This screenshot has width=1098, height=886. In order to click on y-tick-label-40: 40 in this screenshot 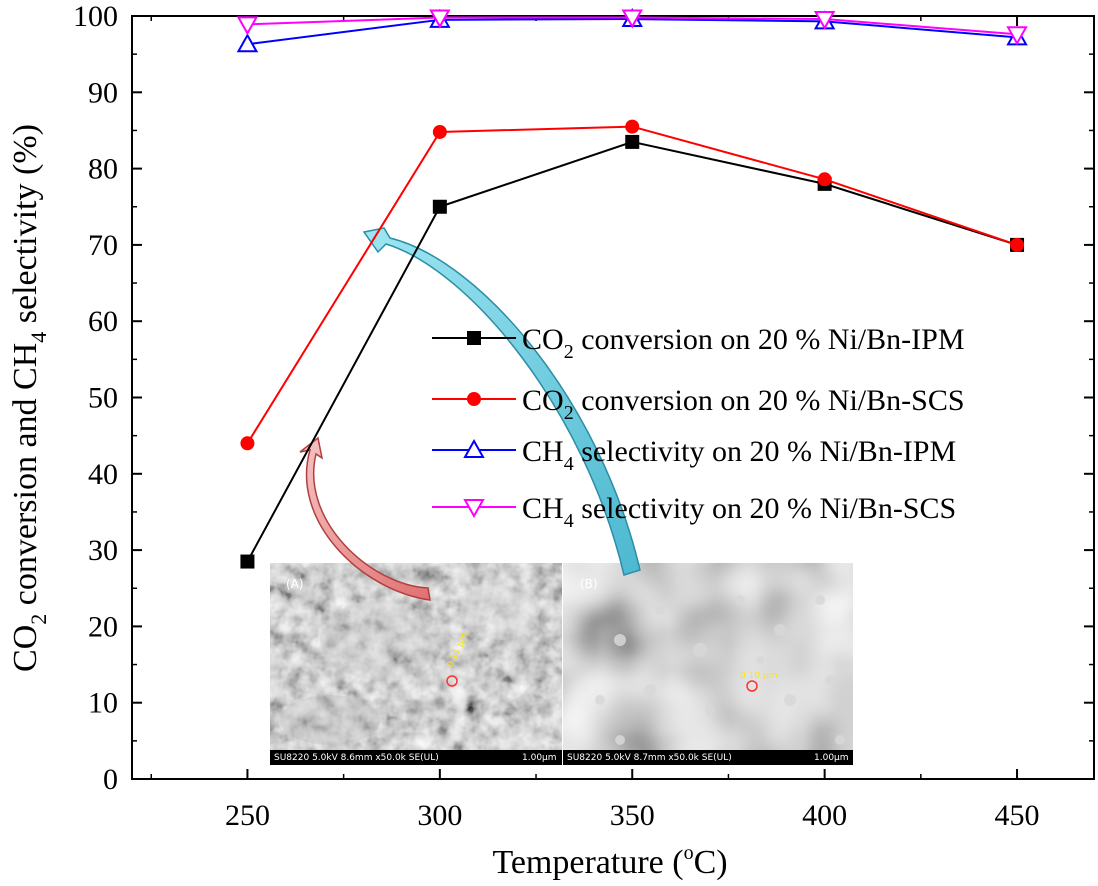, I will do `click(103, 474)`.